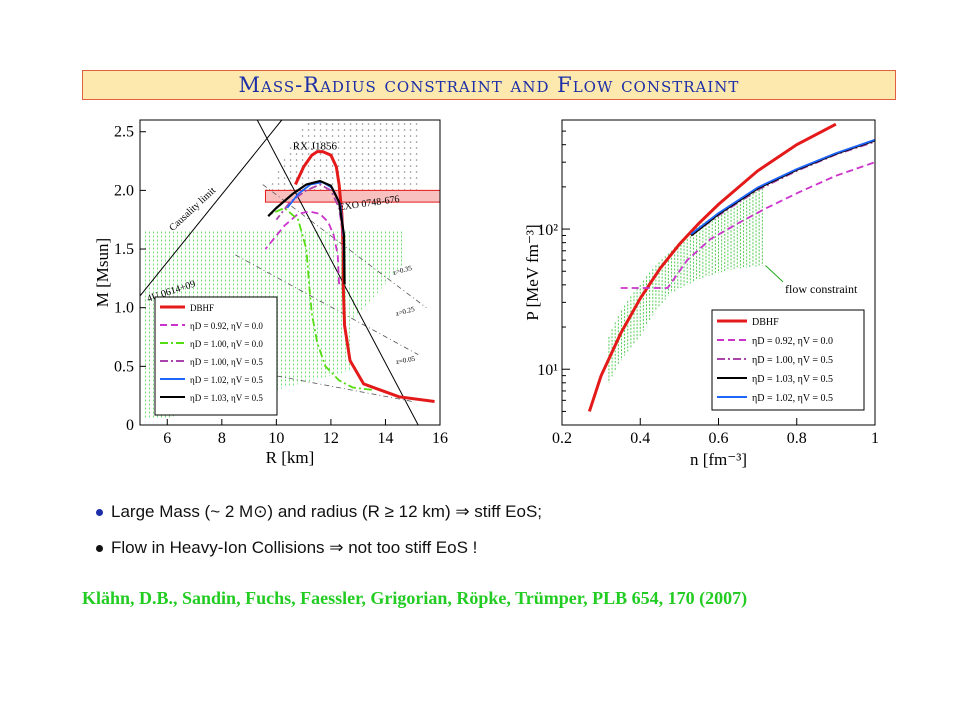 This screenshot has height=720, width=960. I want to click on annotation-flow: flow constraint, so click(821, 289).